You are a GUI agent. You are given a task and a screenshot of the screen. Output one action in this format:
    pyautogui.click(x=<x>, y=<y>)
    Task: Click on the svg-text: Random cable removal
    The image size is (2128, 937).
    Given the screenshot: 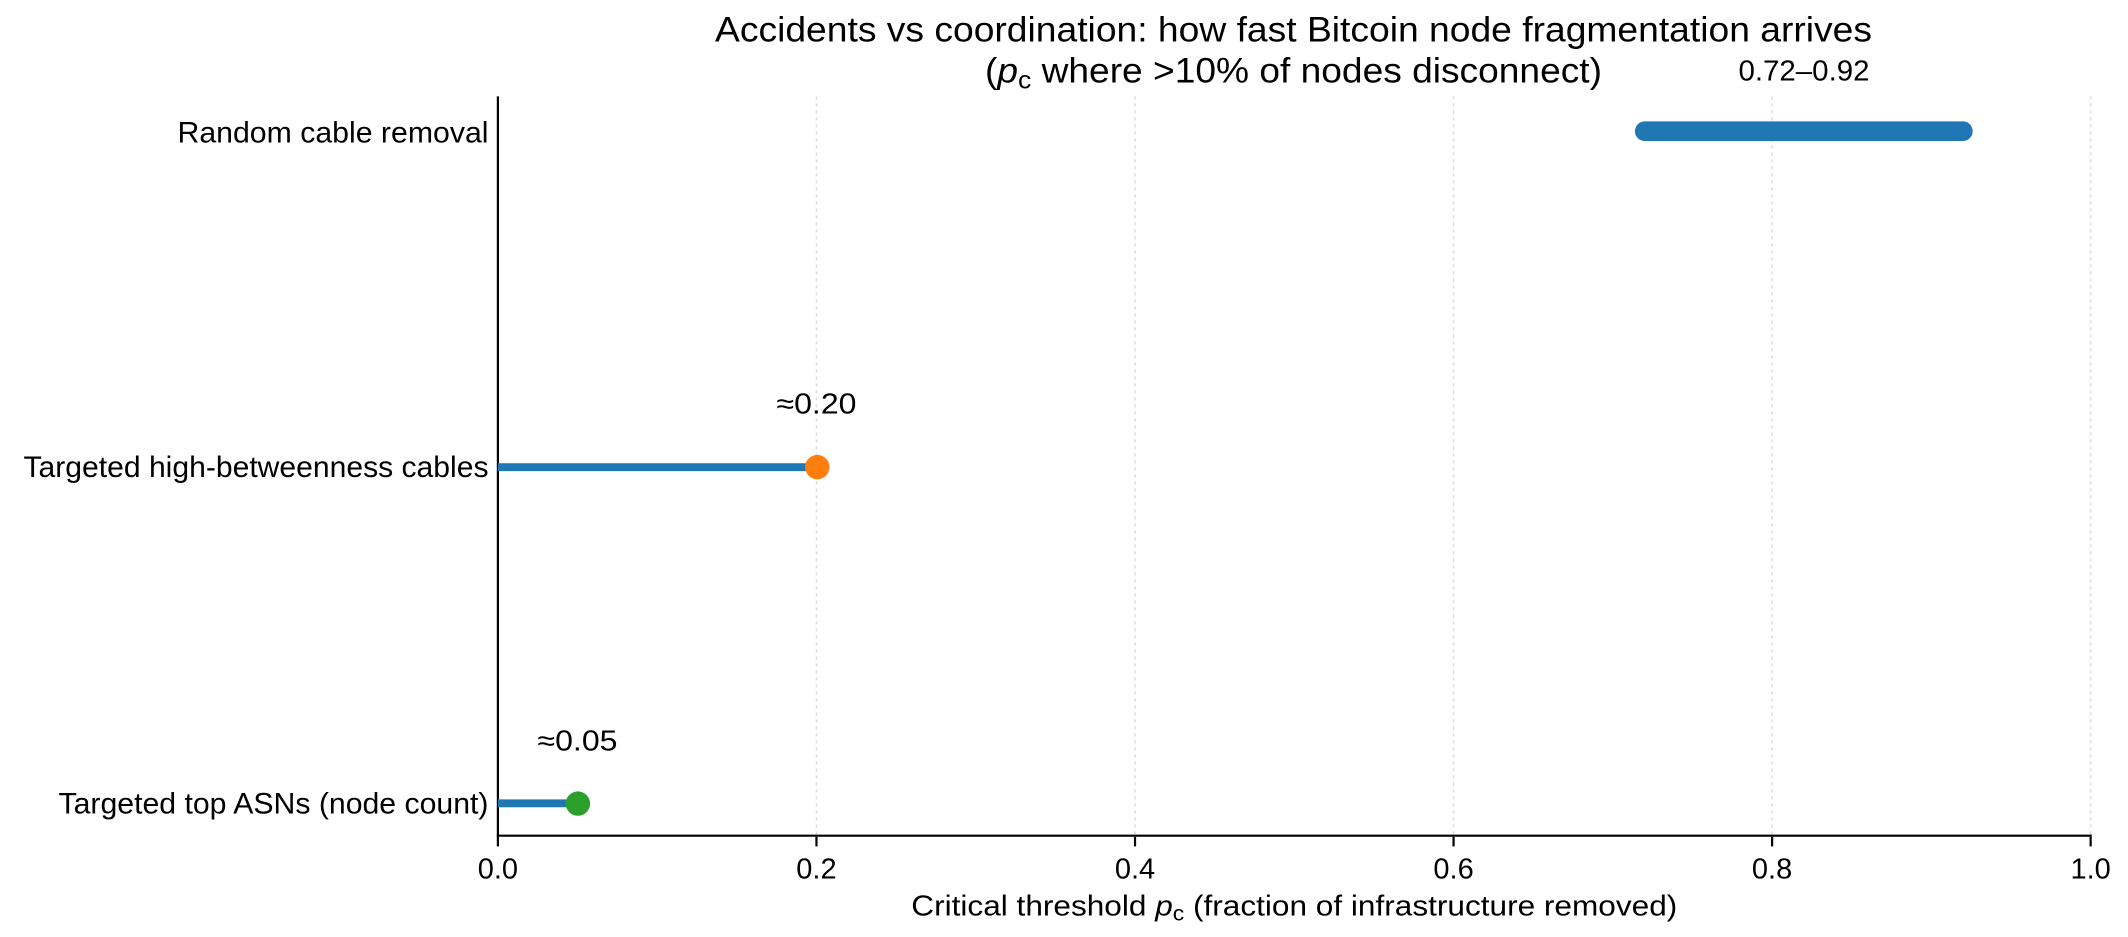 What is the action you would take?
    pyautogui.click(x=333, y=133)
    